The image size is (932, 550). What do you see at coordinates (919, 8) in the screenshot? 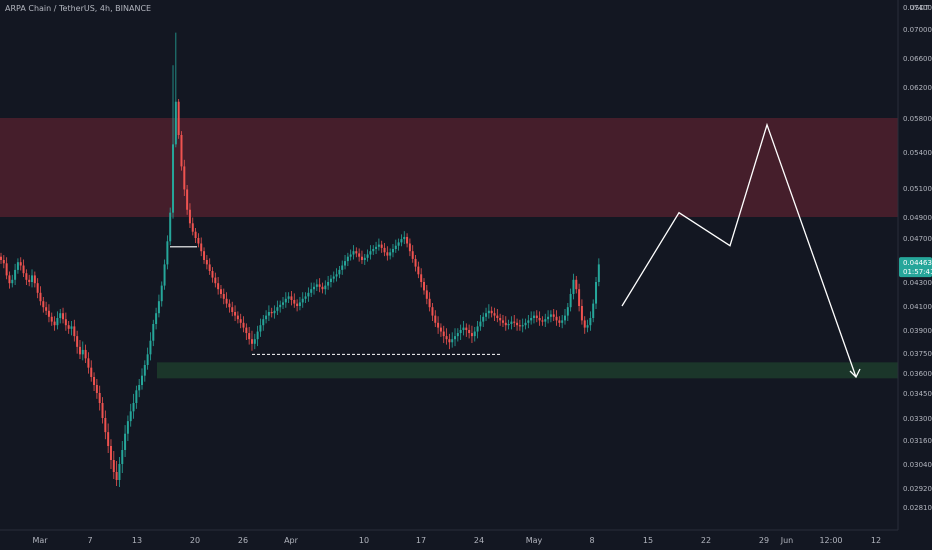
I see `currency-label: USDT` at bounding box center [919, 8].